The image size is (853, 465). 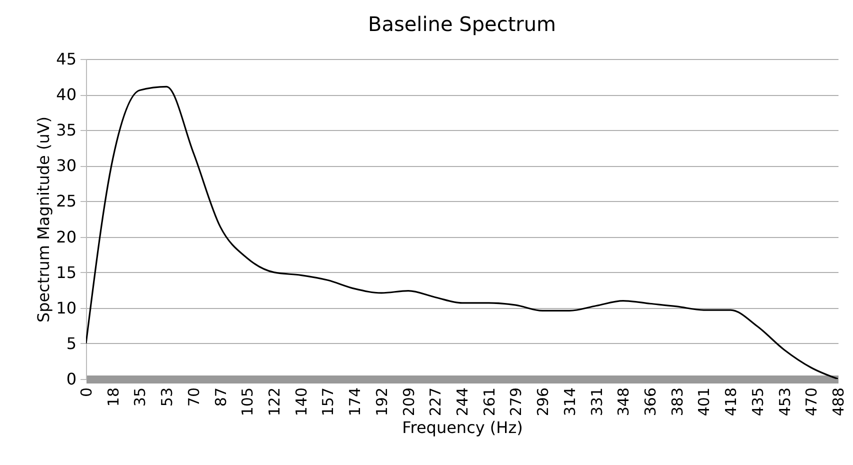 What do you see at coordinates (704, 402) in the screenshot?
I see `x-tick-label: 401` at bounding box center [704, 402].